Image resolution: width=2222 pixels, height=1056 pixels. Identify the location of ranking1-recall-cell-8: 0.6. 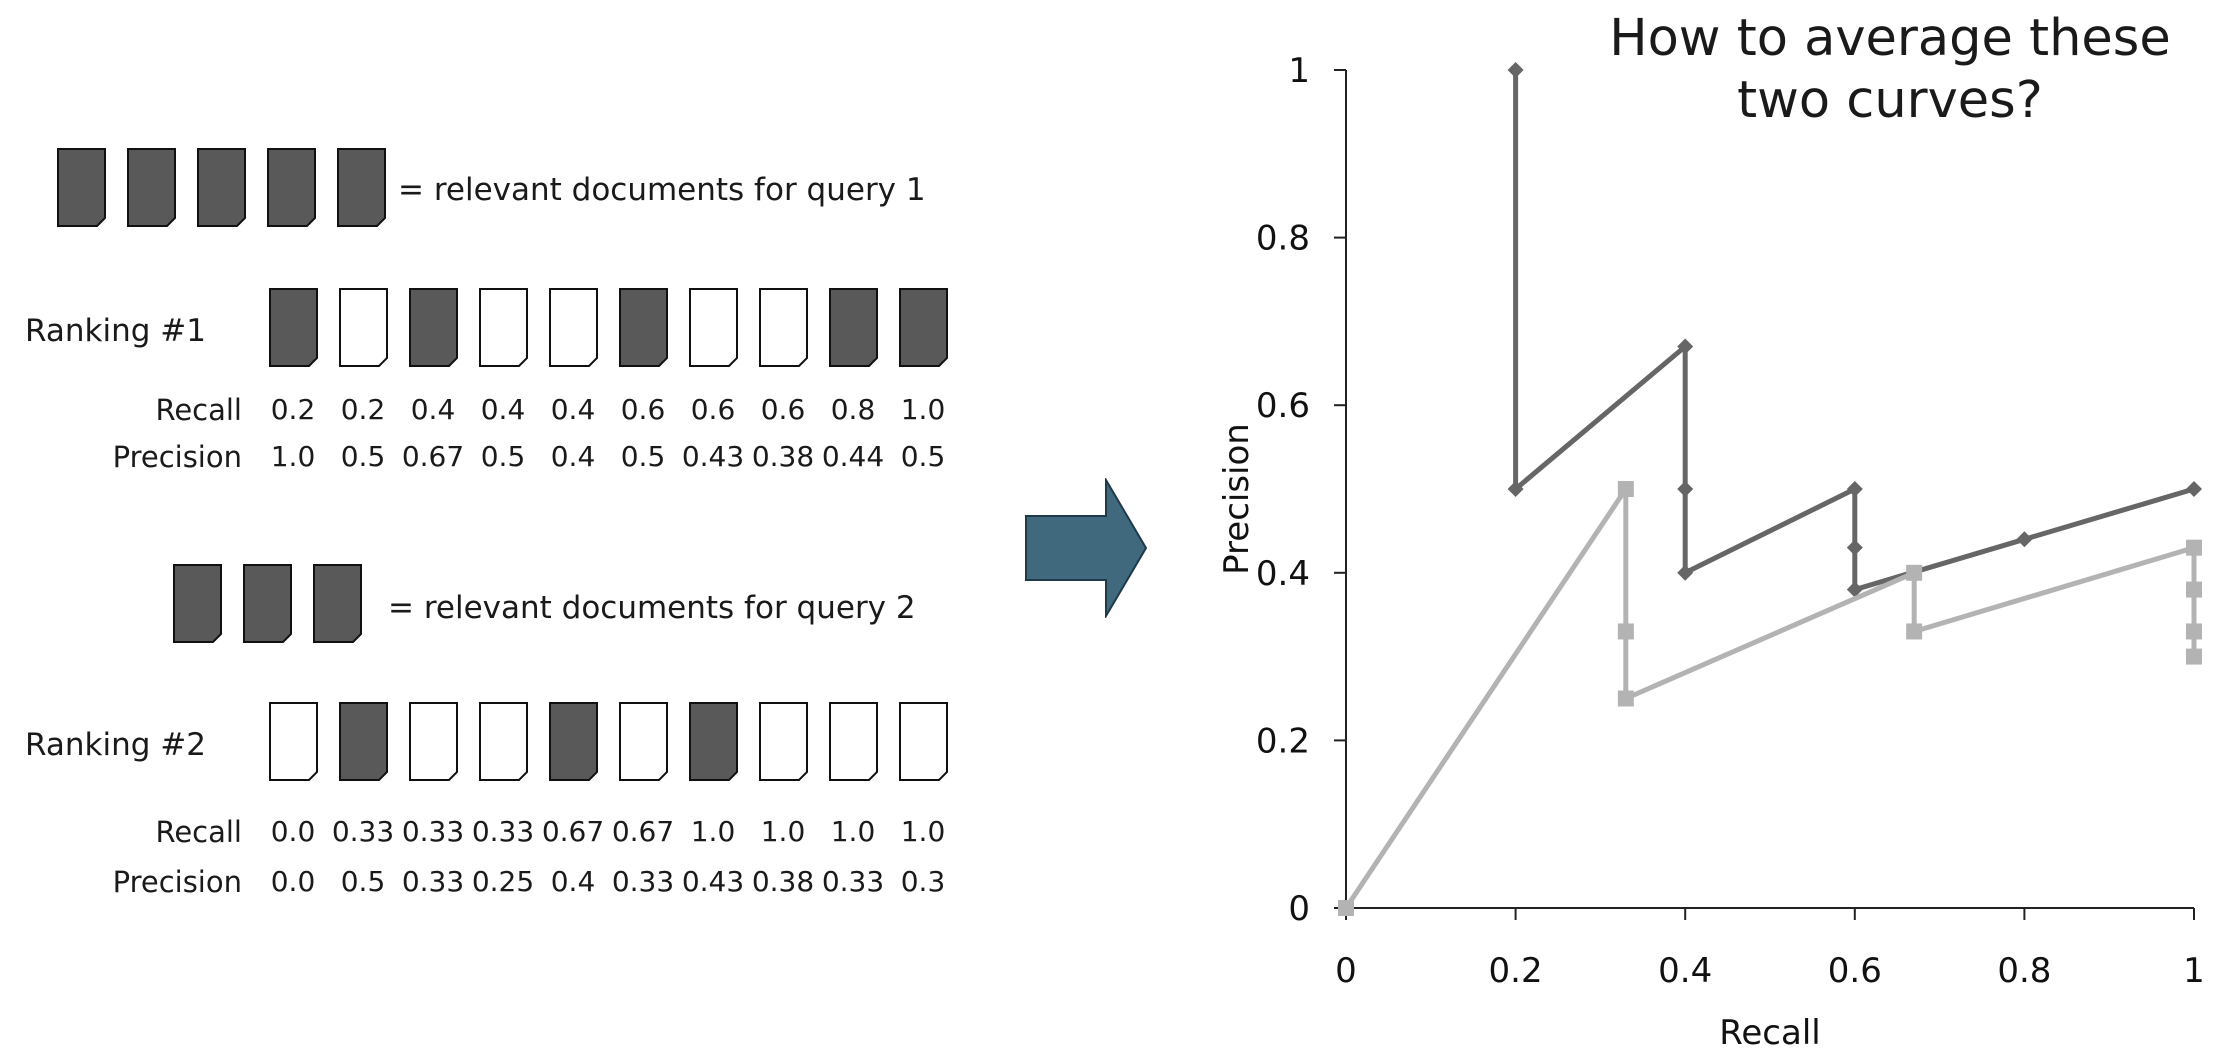
(783, 409).